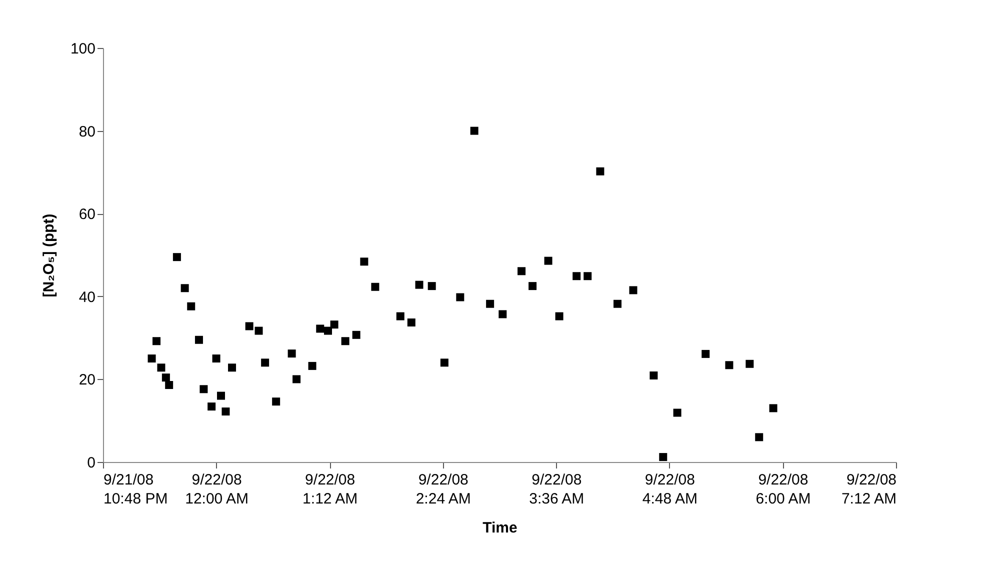 The height and width of the screenshot is (583, 985). Describe the element at coordinates (87, 131) in the screenshot. I see `y-tick-label: 80` at that location.